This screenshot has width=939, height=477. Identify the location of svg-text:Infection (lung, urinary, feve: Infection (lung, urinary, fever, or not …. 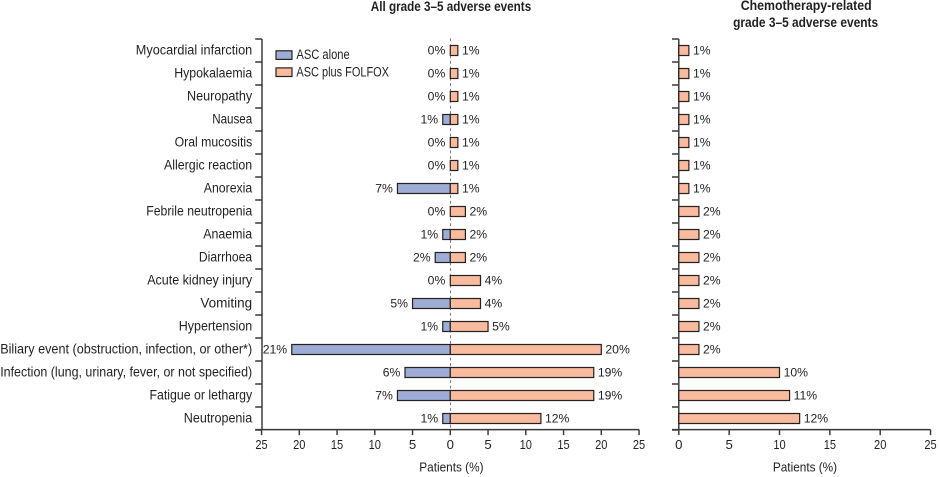
(126, 372).